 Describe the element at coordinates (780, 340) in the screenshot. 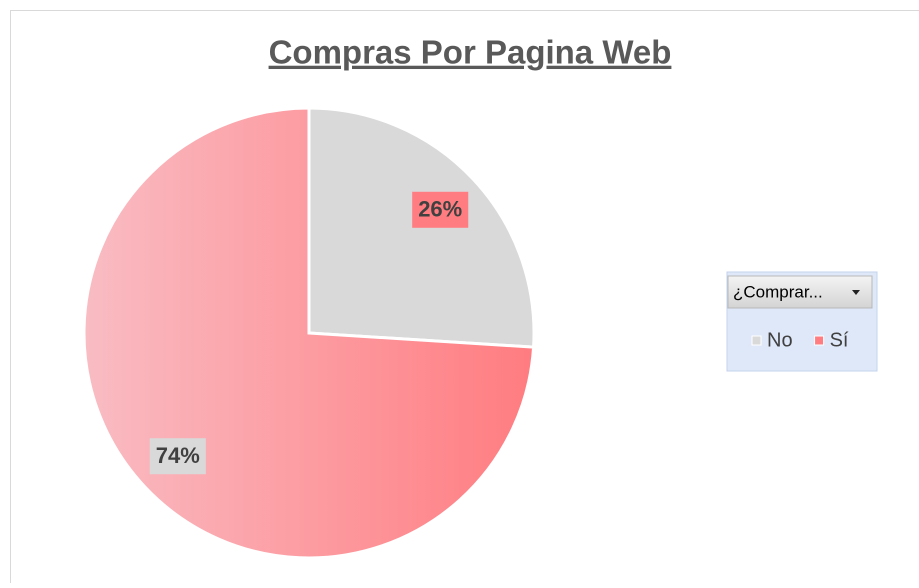

I see `legend-label: No` at that location.